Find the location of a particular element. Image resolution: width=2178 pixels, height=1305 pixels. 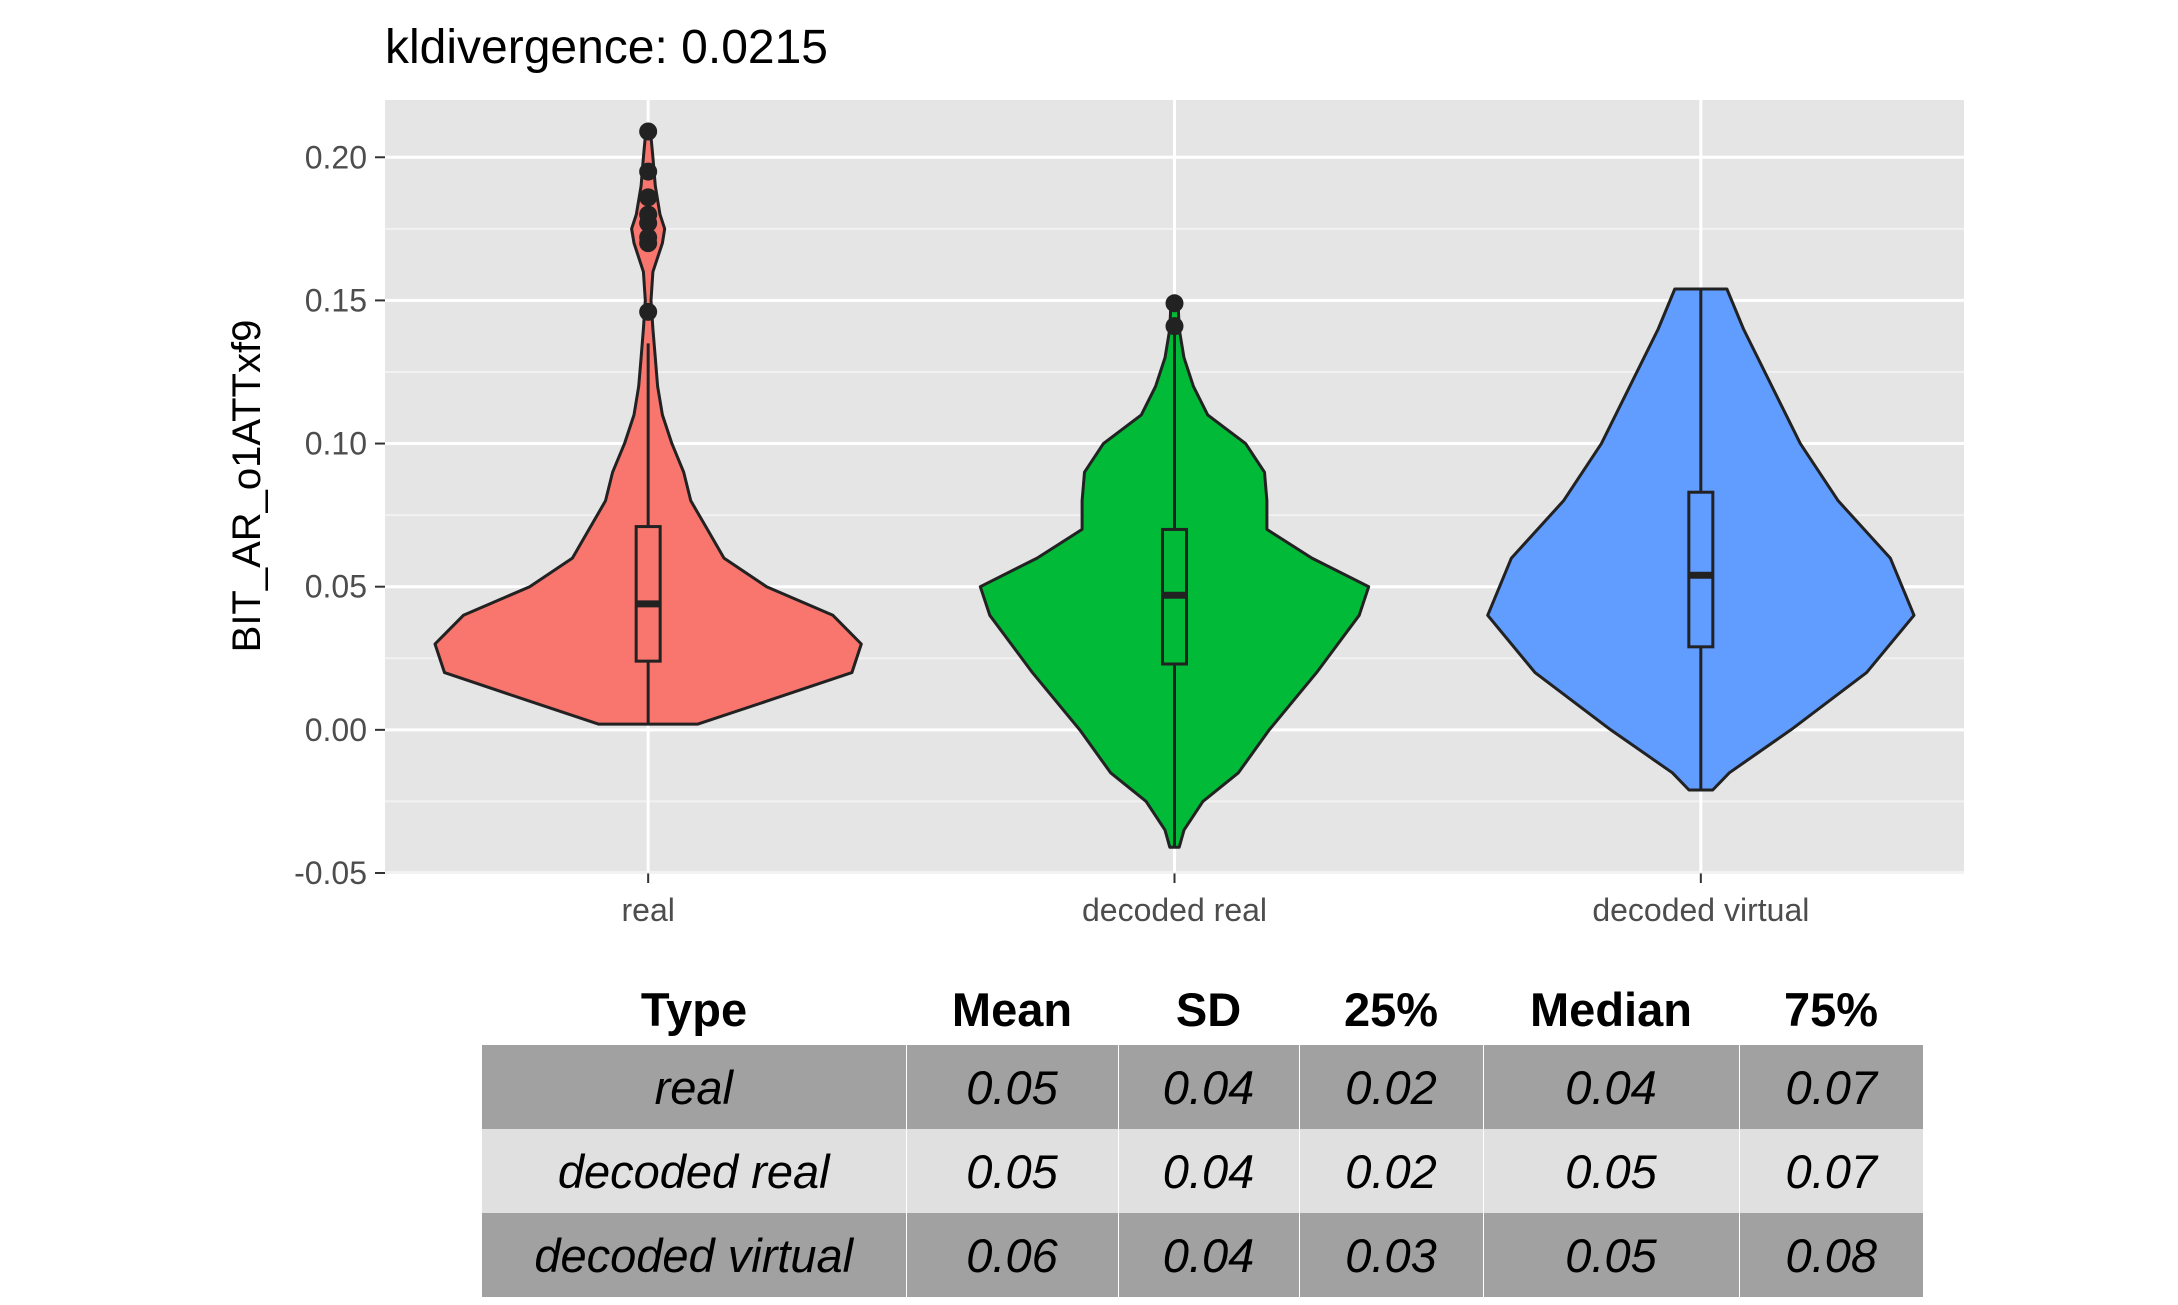

x-tick-label: real is located at coordinates (647, 910).